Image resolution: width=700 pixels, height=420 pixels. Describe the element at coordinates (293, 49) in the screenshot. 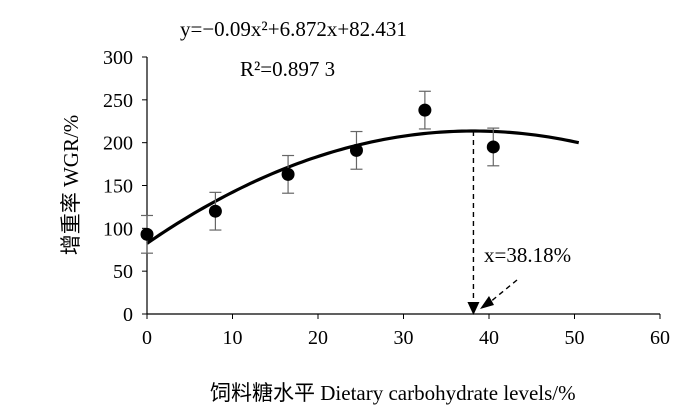

I see `equation-text: y=−0.09x²+6.872x+82.431 R²=0.897 3` at that location.